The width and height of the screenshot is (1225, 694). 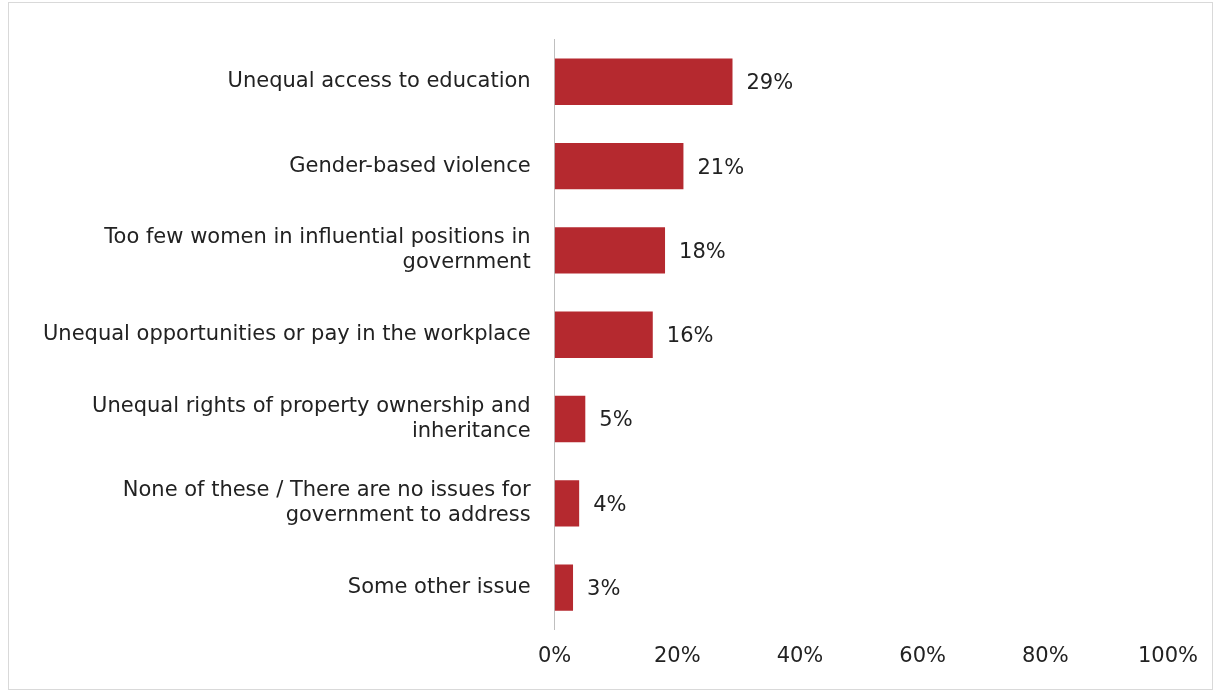 I want to click on y-tick-label: Unequal access to education, so click(x=379, y=80).